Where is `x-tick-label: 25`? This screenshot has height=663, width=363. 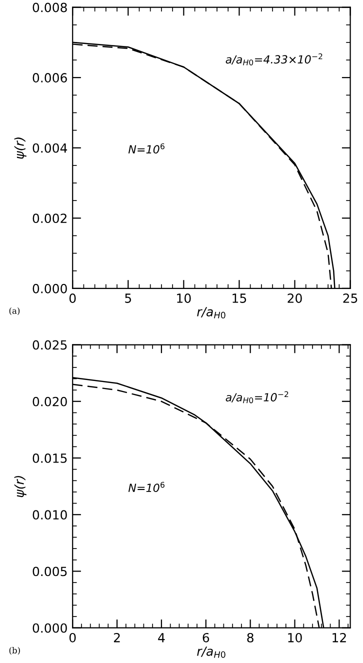 x-tick-label: 25 is located at coordinates (350, 298).